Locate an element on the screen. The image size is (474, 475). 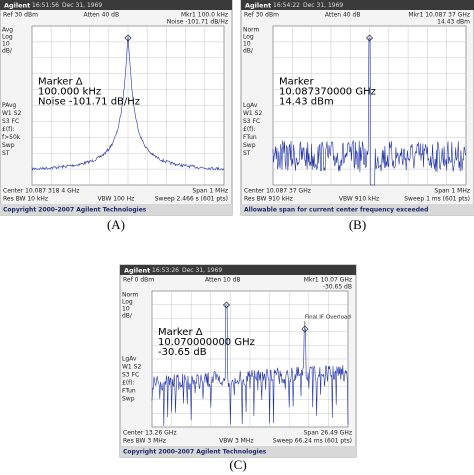
sweep: Sweep 1 ms (601 pts) is located at coordinates (437, 199).